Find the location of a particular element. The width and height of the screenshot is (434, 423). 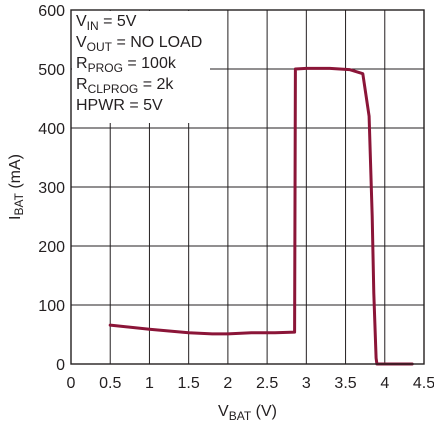

y-axis-title: IBAT (mA) is located at coordinates (16, 187).